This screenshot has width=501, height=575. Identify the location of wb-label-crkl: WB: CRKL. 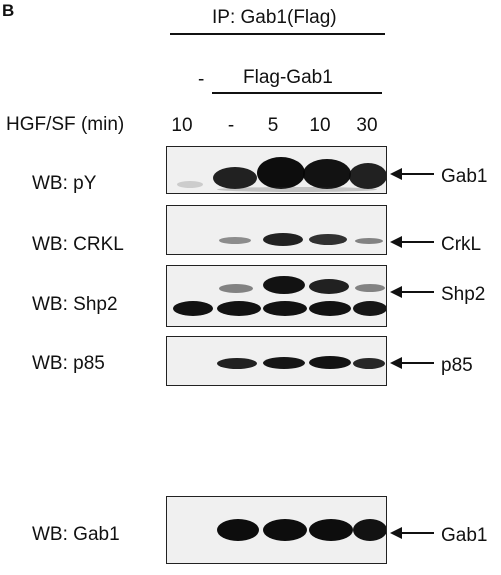
(78, 244).